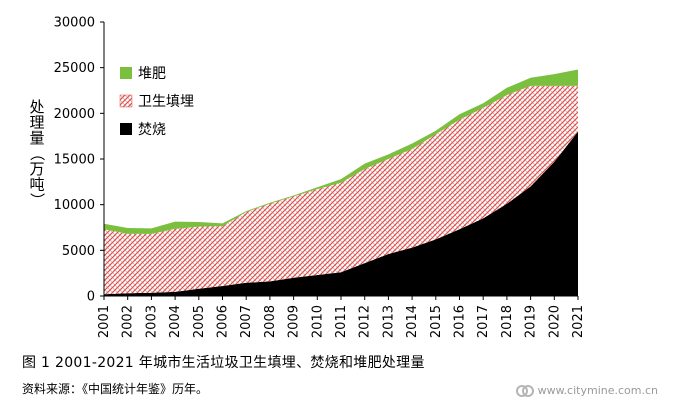 Image resolution: width=680 pixels, height=404 pixels. What do you see at coordinates (166, 102) in the screenshot?
I see `legend-label: 卫生填埋` at bounding box center [166, 102].